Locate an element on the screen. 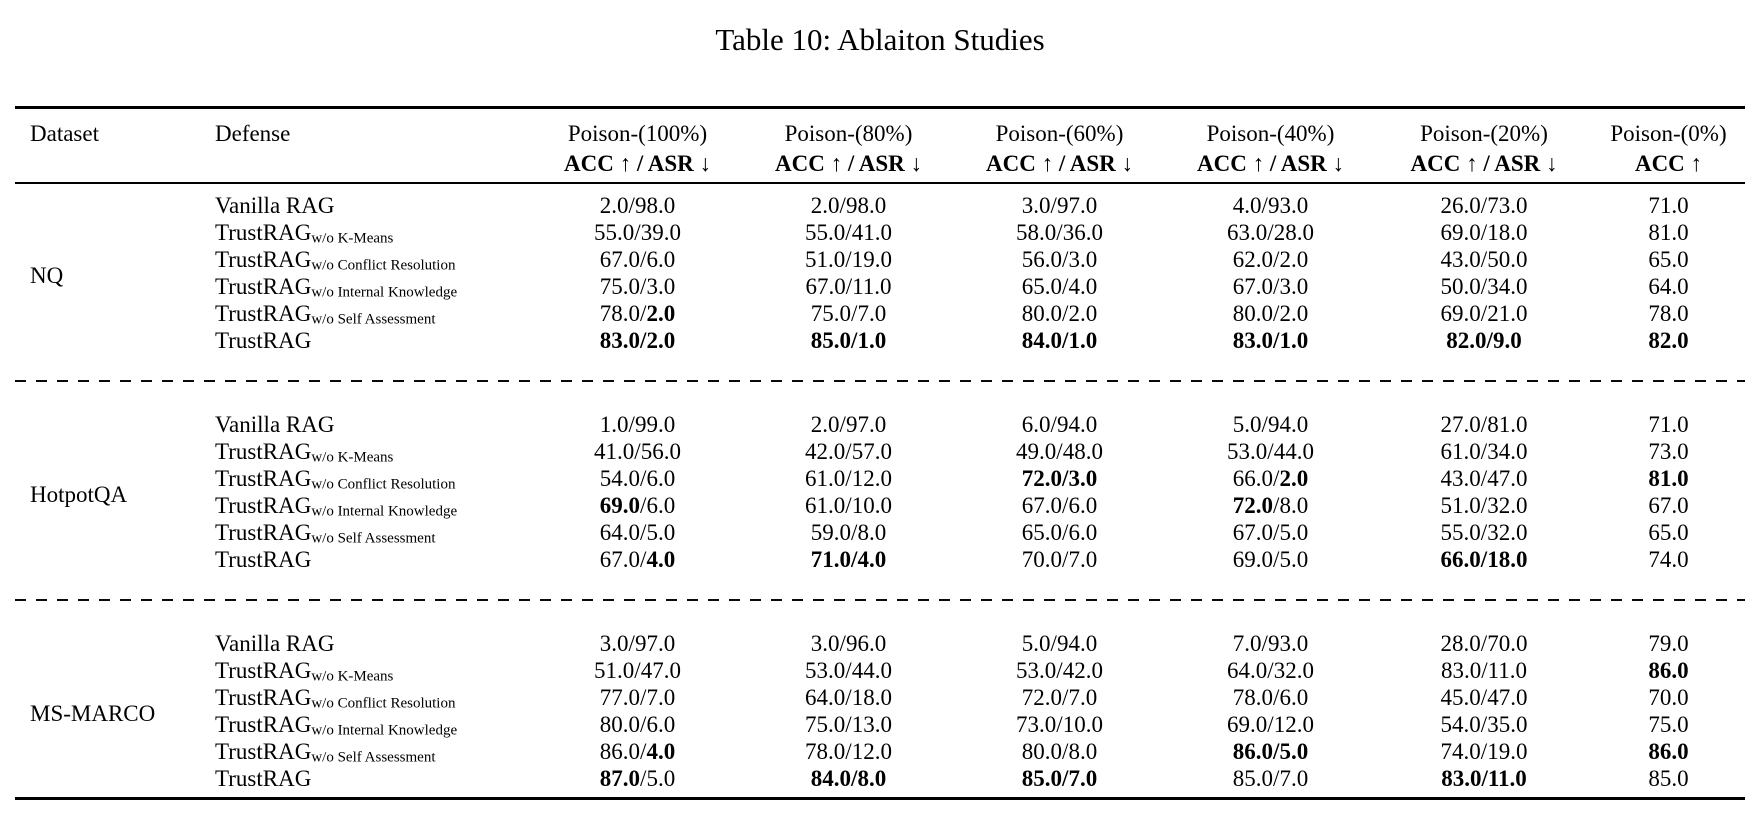  metric-cell: 62.0/2.0 is located at coordinates (1270, 259).